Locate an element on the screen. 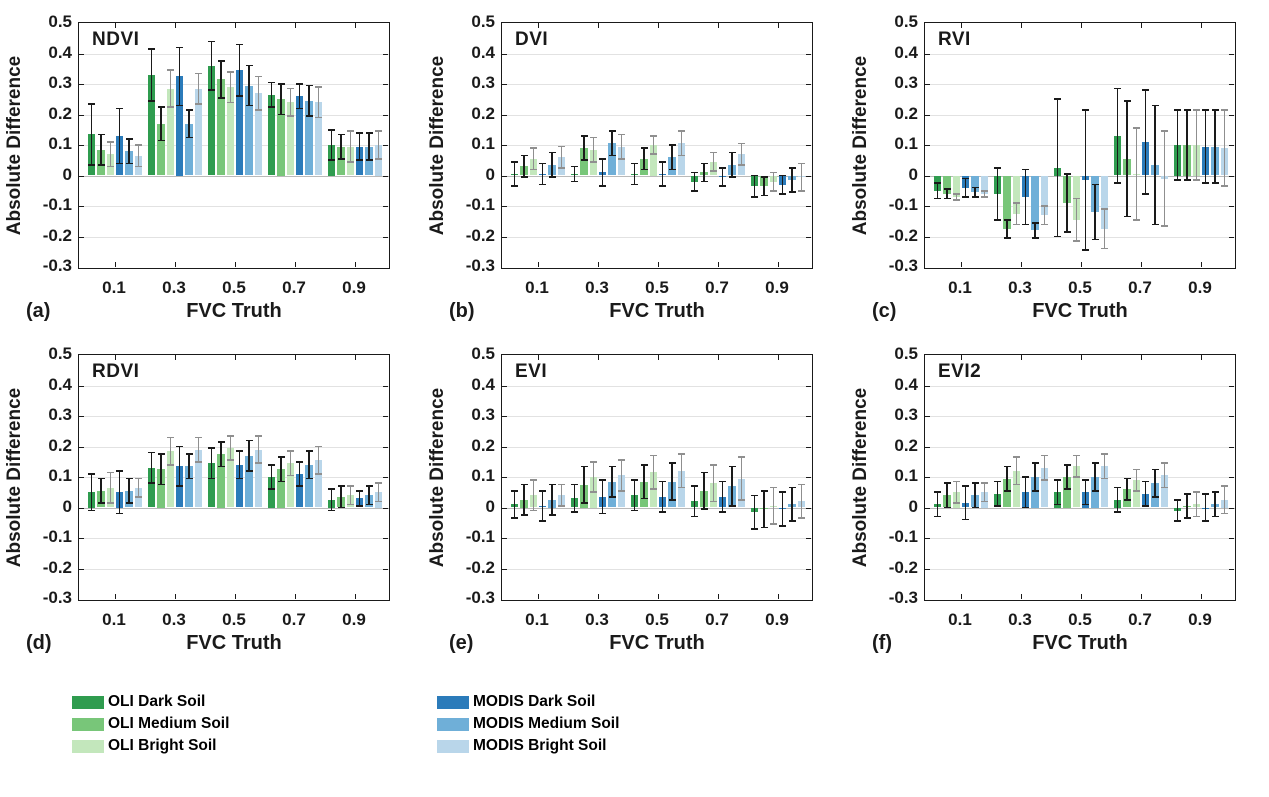 Image resolution: width=1269 pixels, height=797 pixels. plot-area-rdvi is located at coordinates (234, 477).